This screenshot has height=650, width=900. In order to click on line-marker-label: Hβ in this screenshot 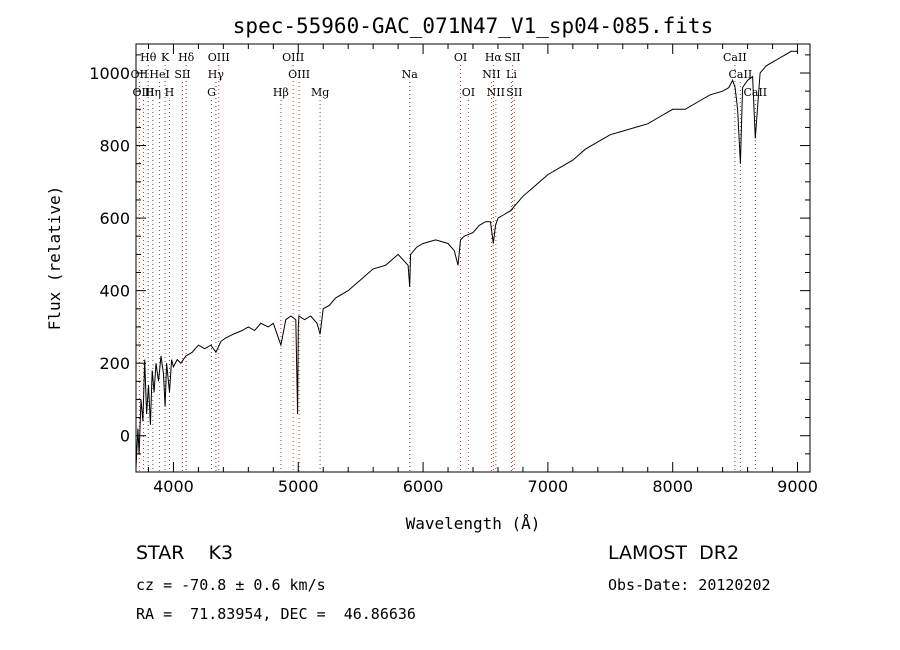, I will do `click(281, 92)`.